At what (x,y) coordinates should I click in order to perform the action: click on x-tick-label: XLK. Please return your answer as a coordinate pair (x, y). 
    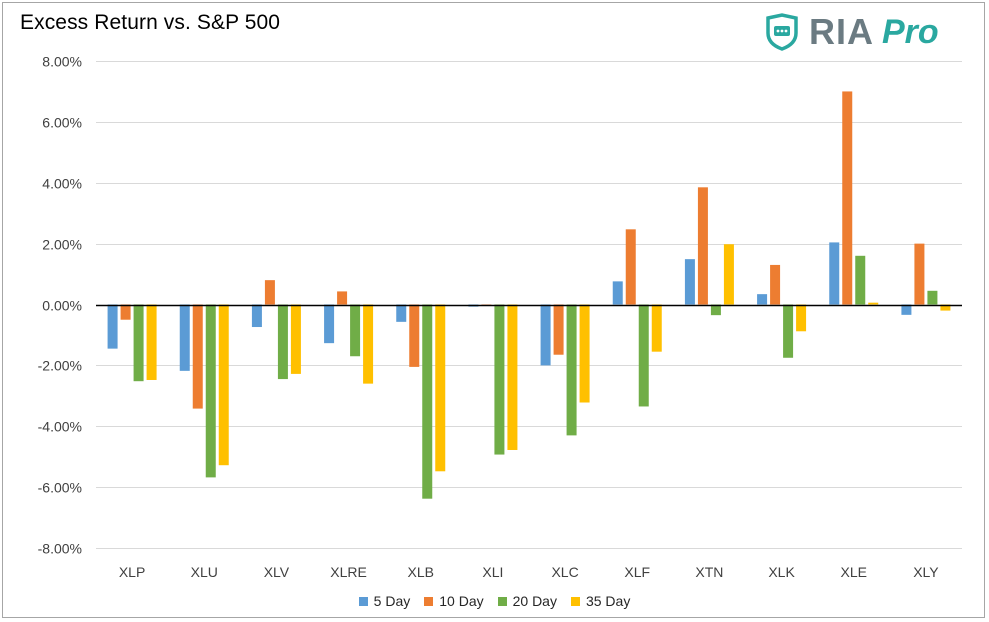
    Looking at the image, I should click on (781, 572).